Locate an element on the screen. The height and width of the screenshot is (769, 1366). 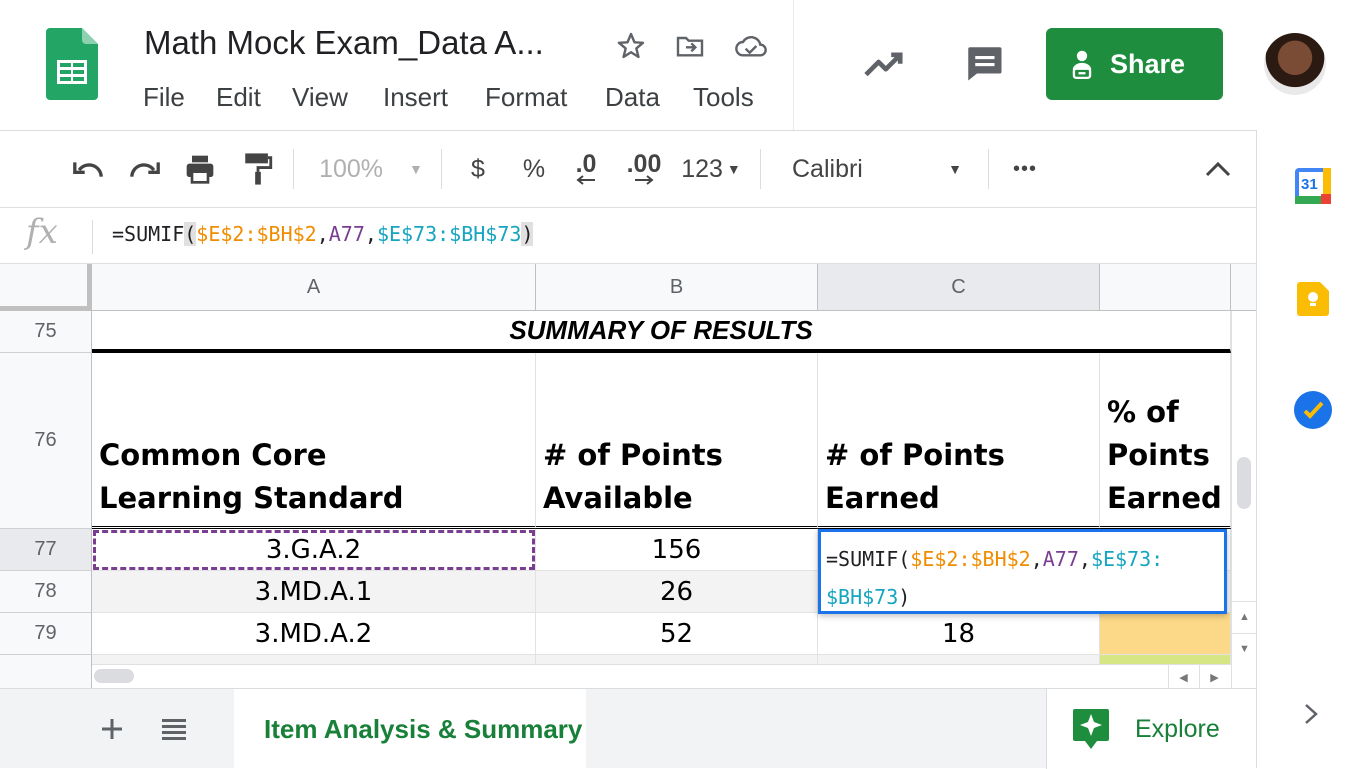
scroll-down-arrow-icon: ▼ is located at coordinates (1244, 648).